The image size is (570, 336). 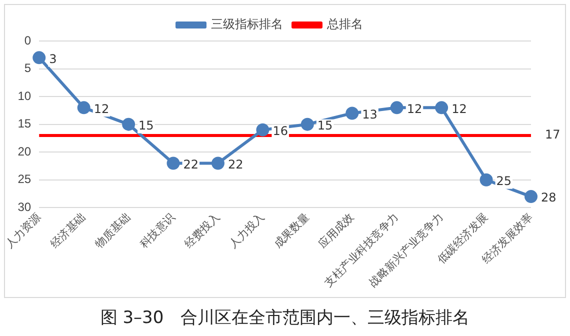 I want to click on y-tick-label: 15, so click(x=25, y=123).